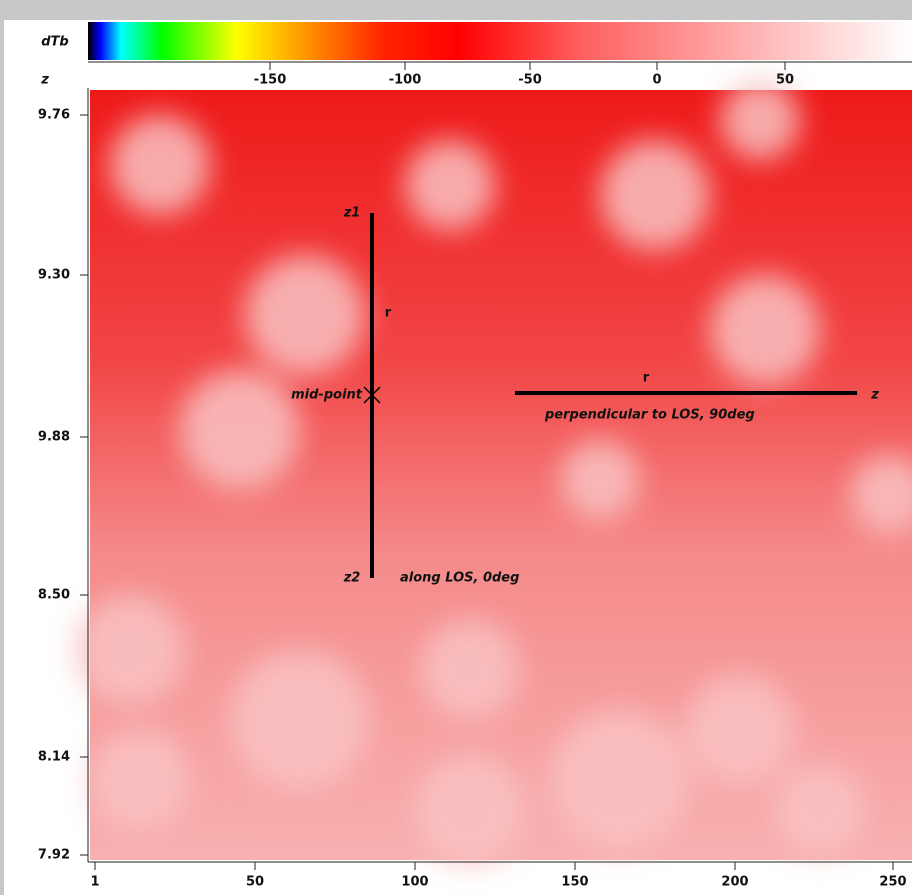  I want to click on y-tick-label: 9.88, so click(54, 437).